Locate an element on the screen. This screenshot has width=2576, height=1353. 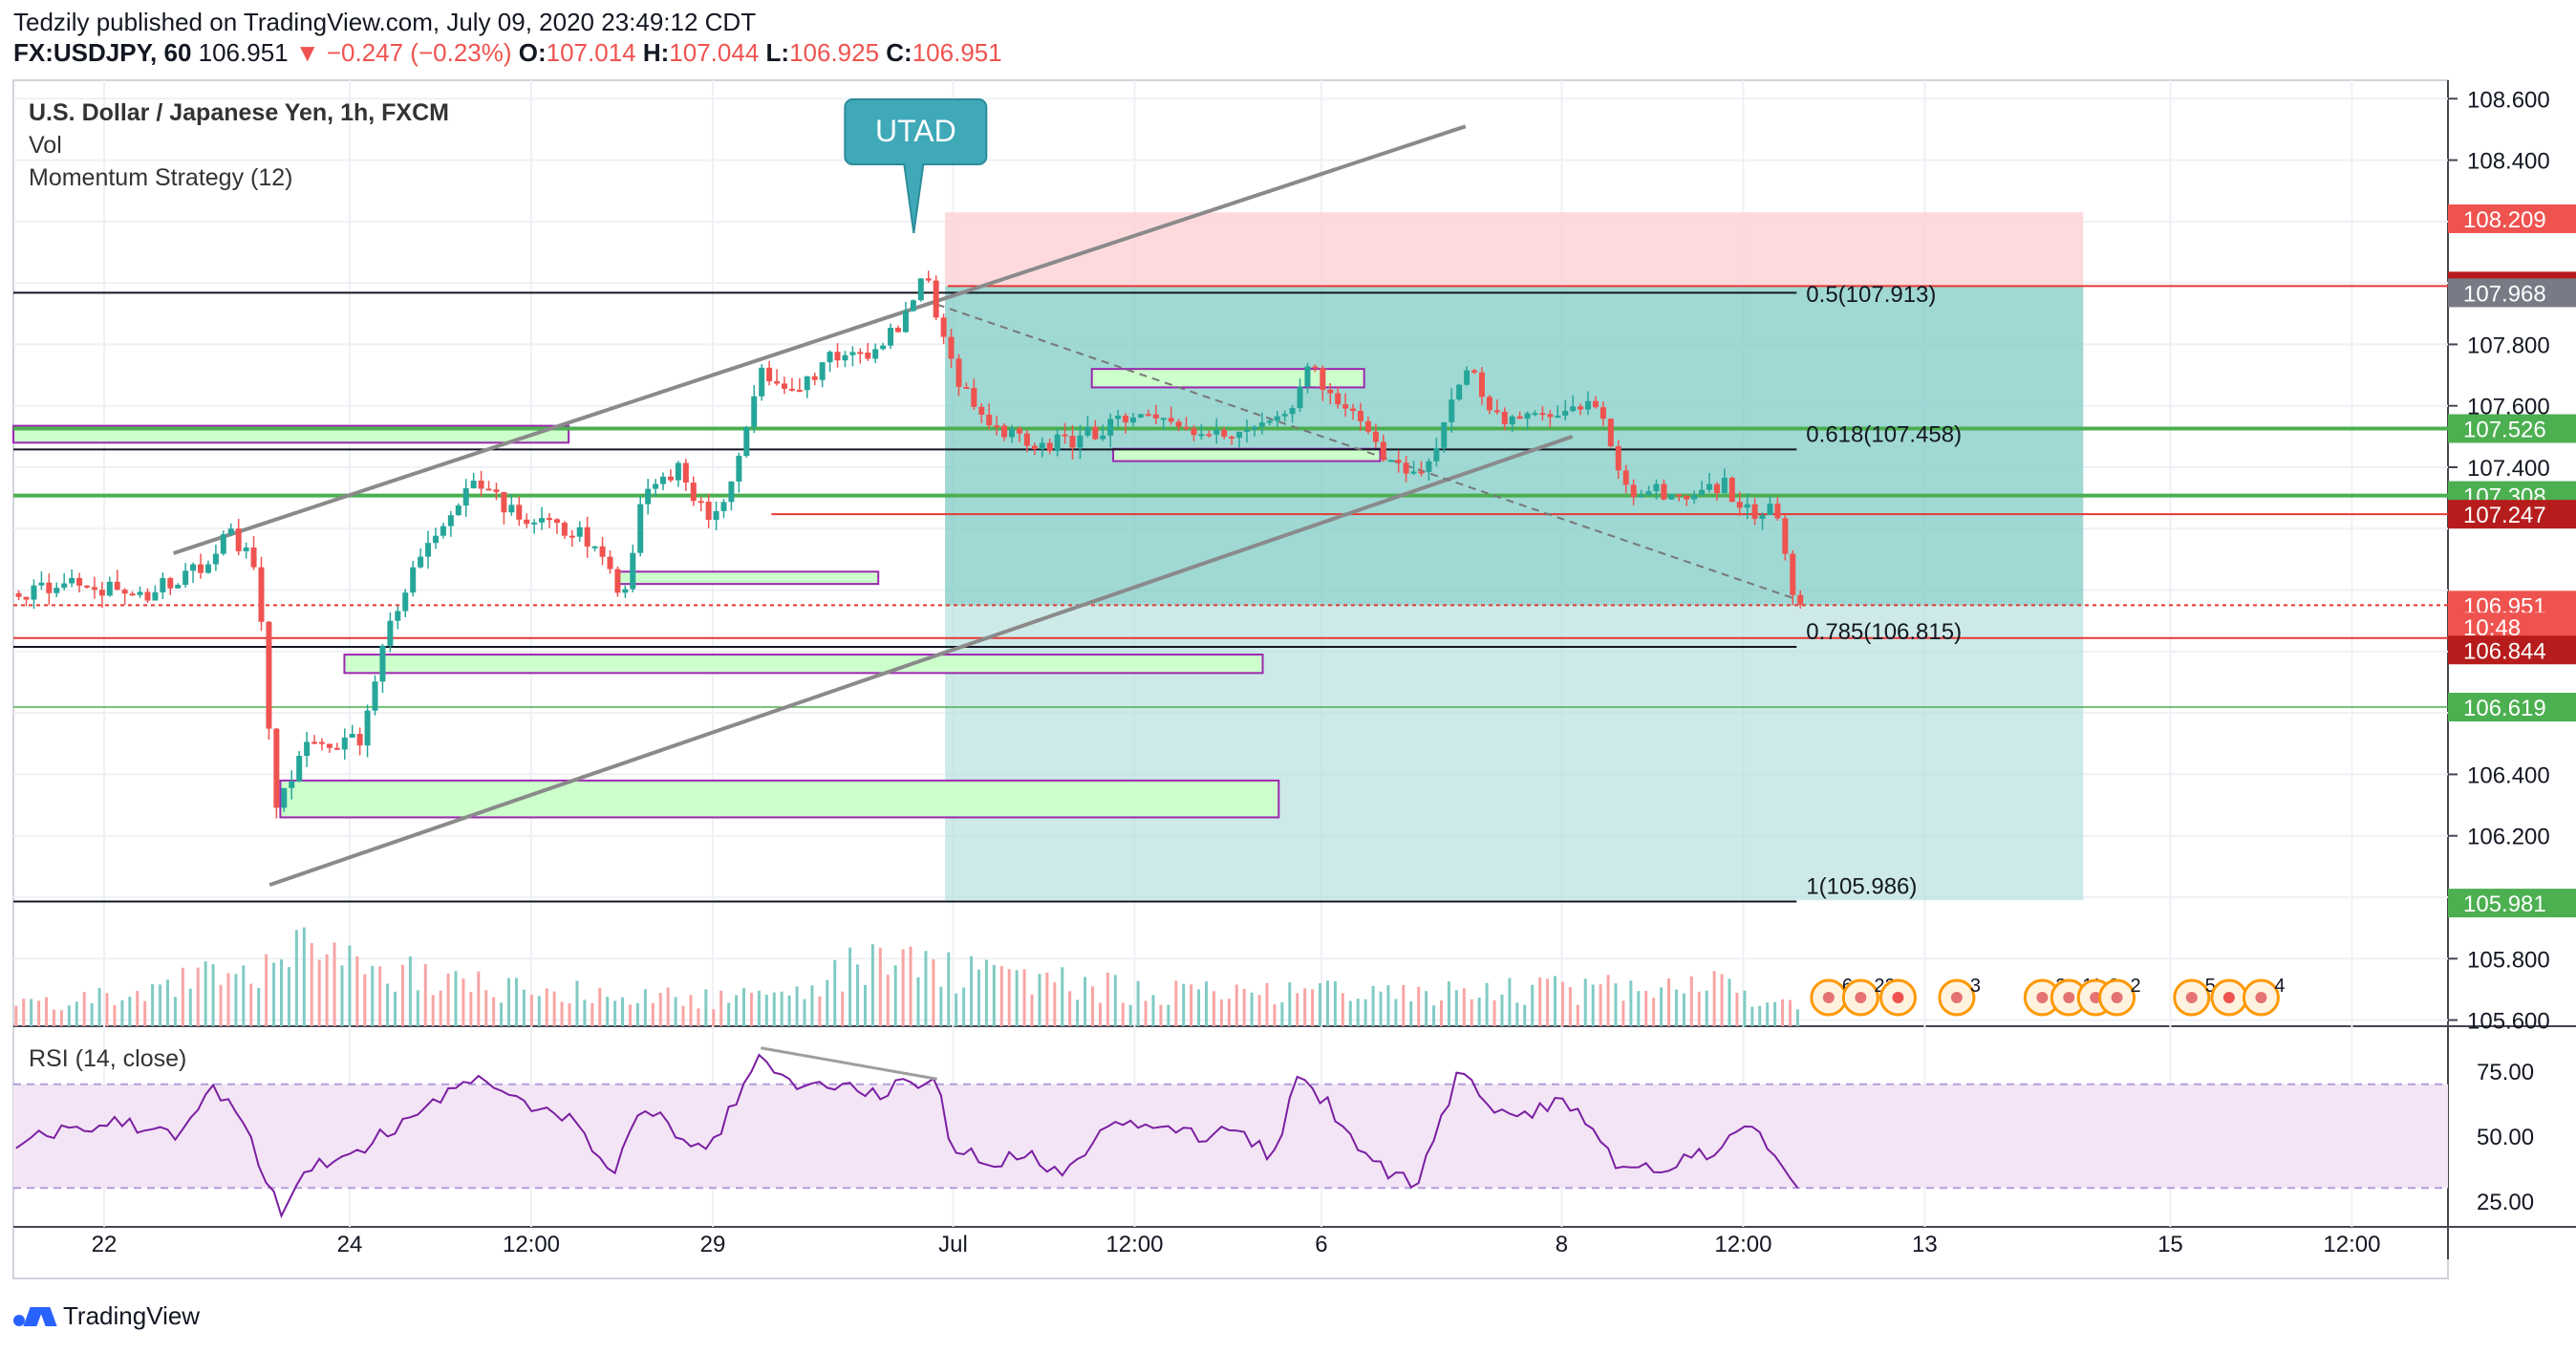
volume-legend: Vol is located at coordinates (45, 146).